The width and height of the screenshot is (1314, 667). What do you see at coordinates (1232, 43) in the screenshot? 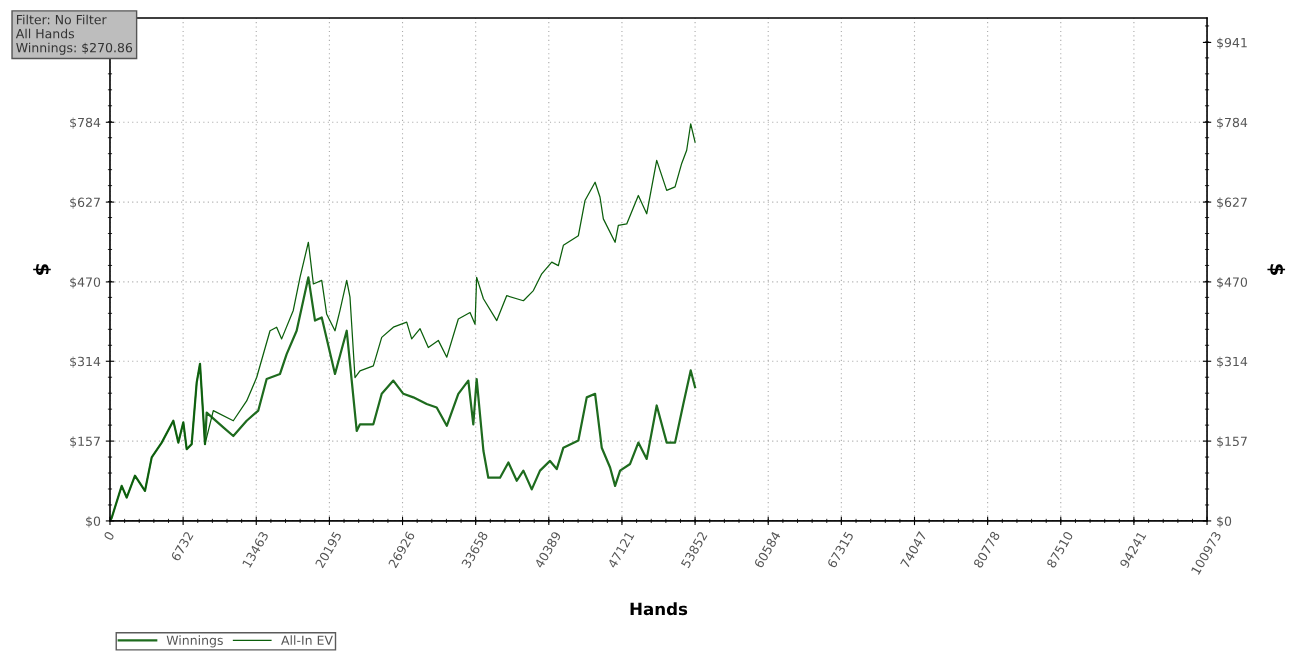
I see `y2-tick-label: $941` at bounding box center [1232, 43].